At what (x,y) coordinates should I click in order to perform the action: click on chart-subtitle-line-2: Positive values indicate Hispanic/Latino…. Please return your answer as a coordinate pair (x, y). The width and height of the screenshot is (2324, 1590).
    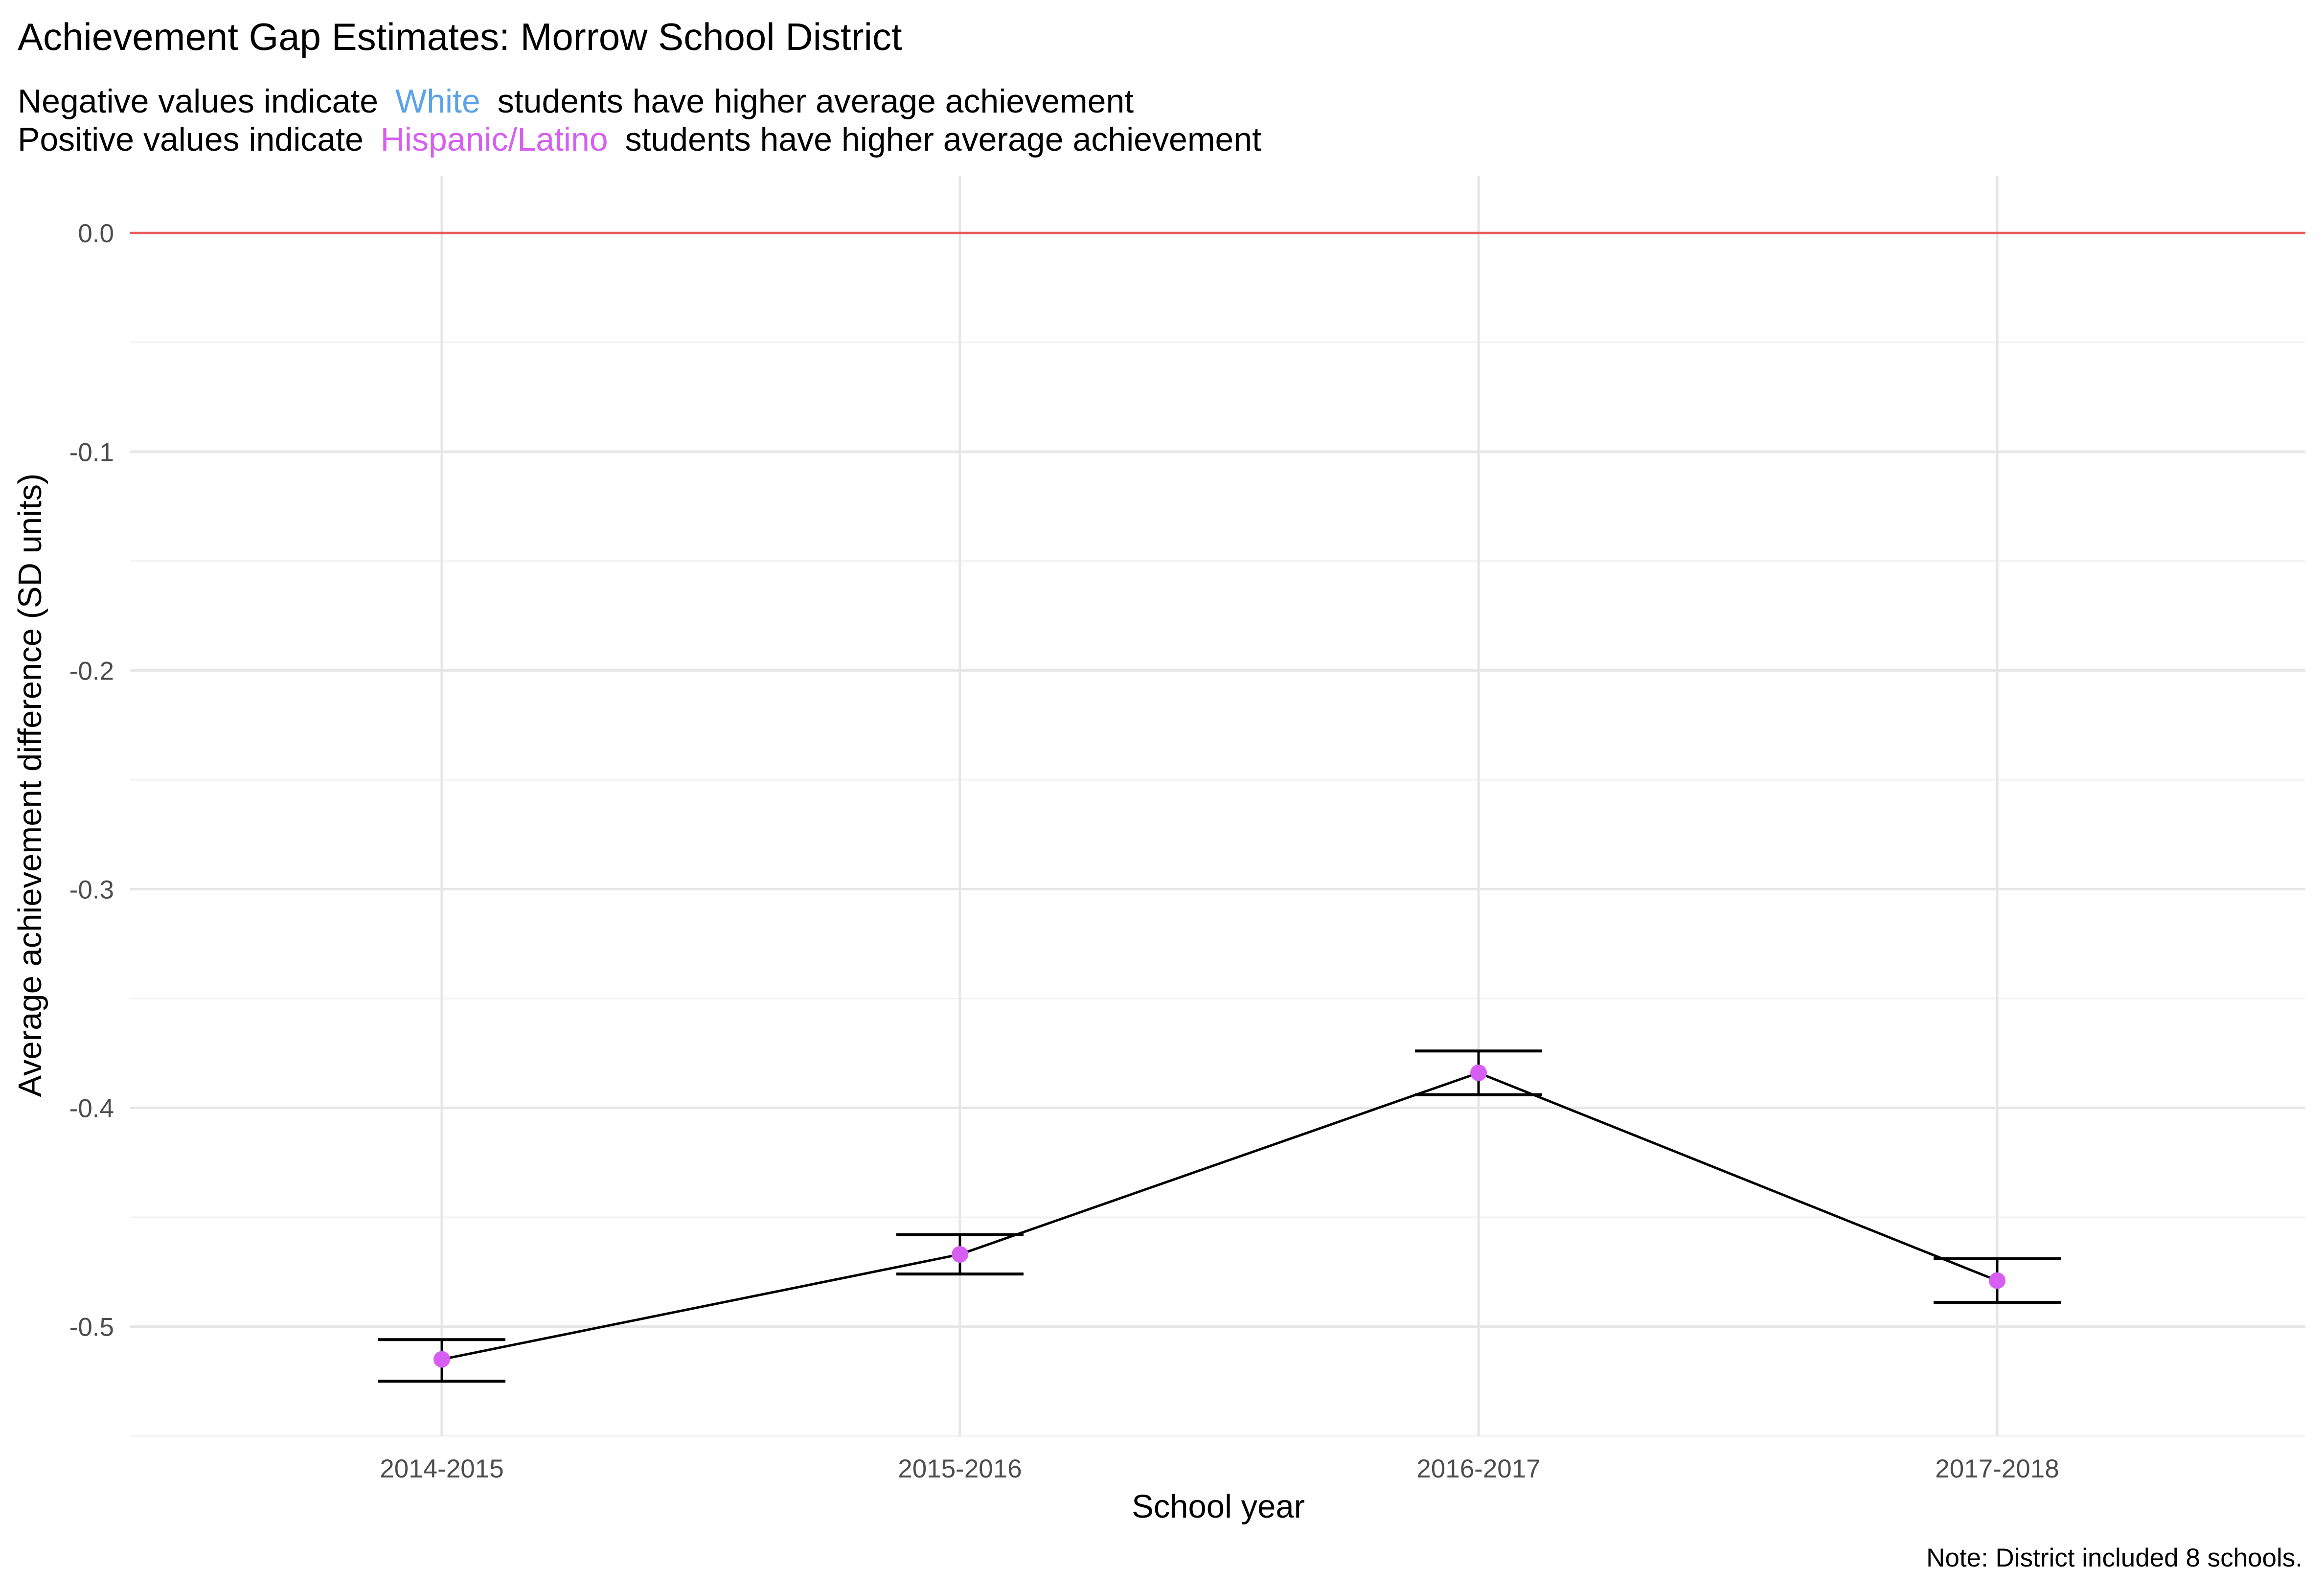
    Looking at the image, I should click on (639, 140).